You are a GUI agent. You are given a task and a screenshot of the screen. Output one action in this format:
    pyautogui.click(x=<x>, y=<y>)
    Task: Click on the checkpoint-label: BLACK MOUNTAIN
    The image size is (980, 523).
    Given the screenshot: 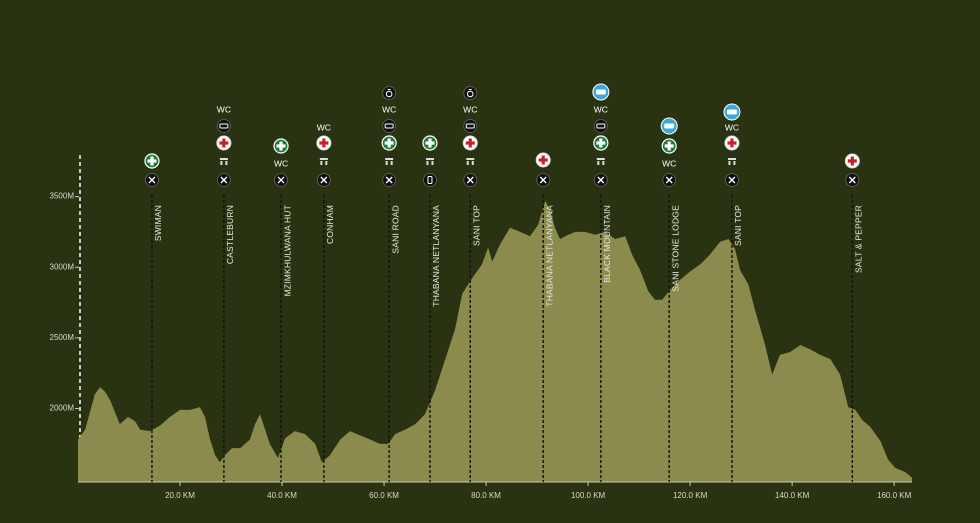 What is the action you would take?
    pyautogui.click(x=607, y=244)
    